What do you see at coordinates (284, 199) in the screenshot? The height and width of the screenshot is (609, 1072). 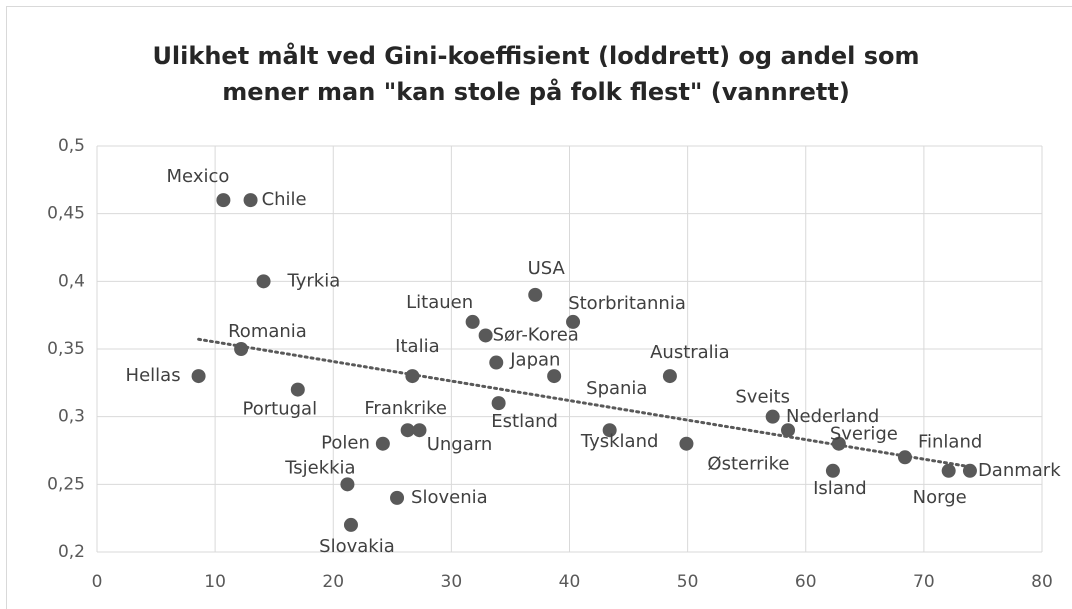 I see `point-label: Chile` at bounding box center [284, 199].